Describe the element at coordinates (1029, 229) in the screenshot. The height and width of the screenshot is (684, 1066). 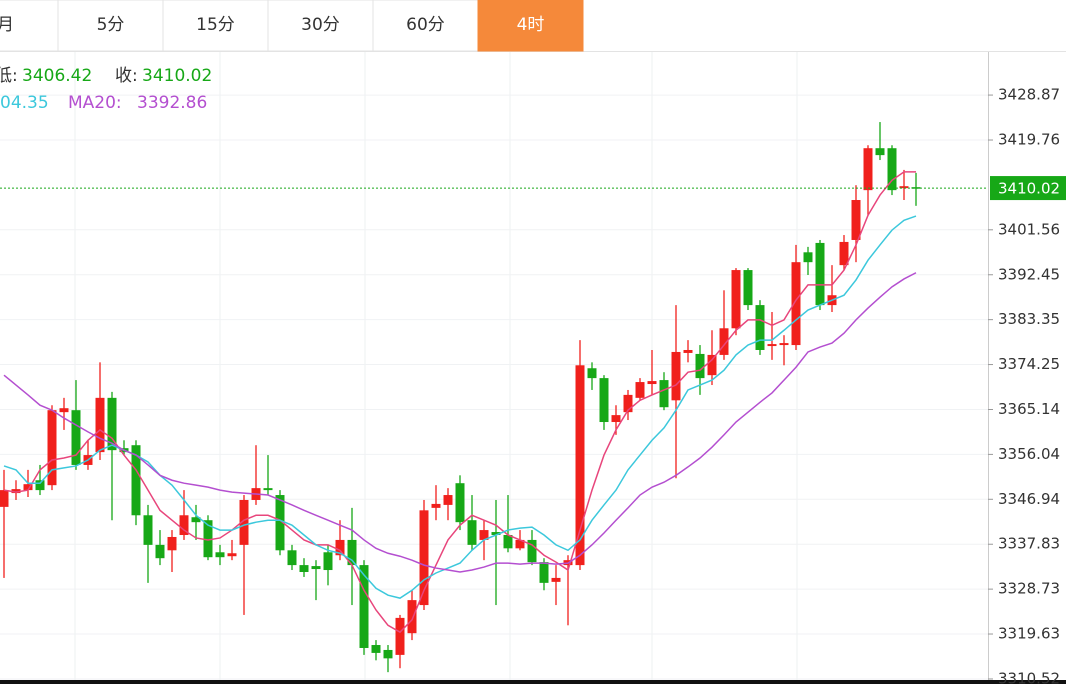
I see `y-tick-label: 3401.56` at that location.